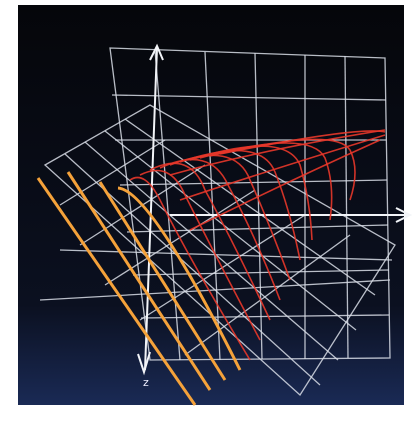 The height and width of the screenshot is (425, 412). Describe the element at coordinates (146, 382) in the screenshot. I see `axis-label: z` at that location.